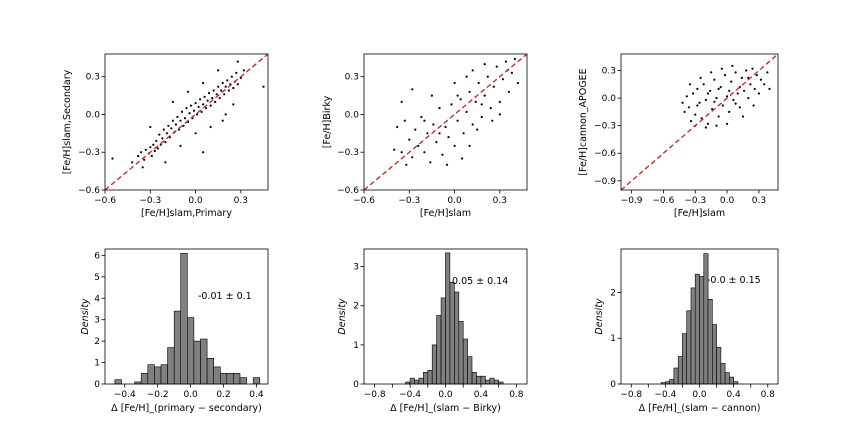 The image size is (864, 432). What do you see at coordinates (695, 201) in the screenshot?
I see `x-tick-label: −0.3` at bounding box center [695, 201].